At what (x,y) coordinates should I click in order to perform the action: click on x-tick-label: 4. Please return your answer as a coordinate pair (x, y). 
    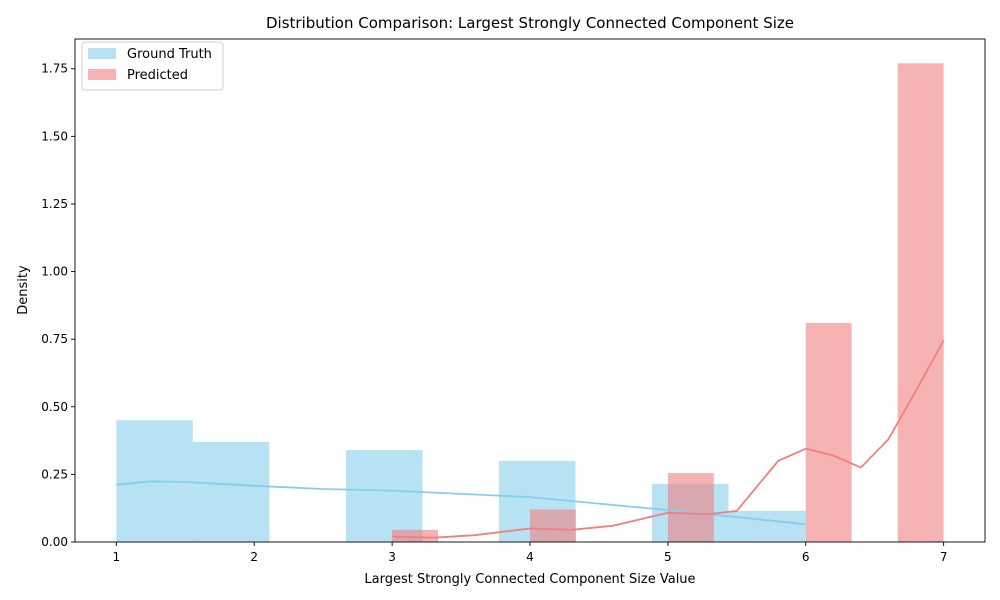
    Looking at the image, I should click on (530, 557).